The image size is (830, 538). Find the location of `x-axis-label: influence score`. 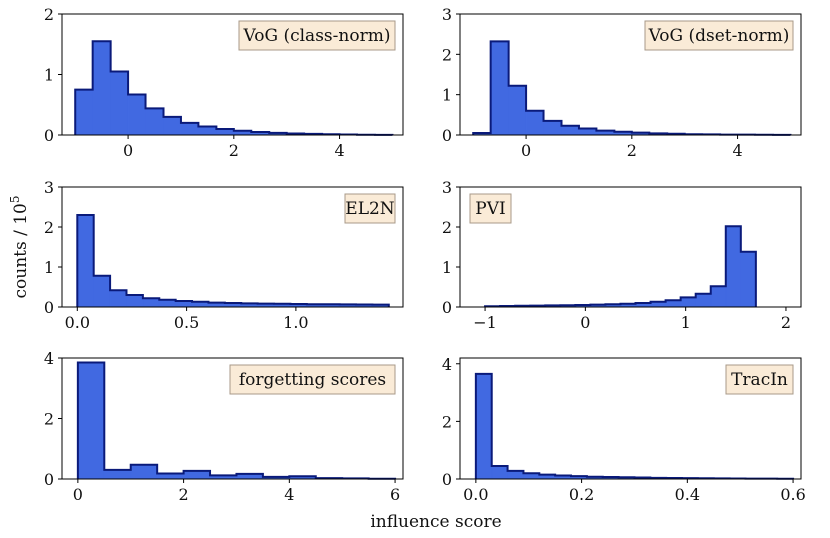

x-axis-label: influence score is located at coordinates (435, 522).